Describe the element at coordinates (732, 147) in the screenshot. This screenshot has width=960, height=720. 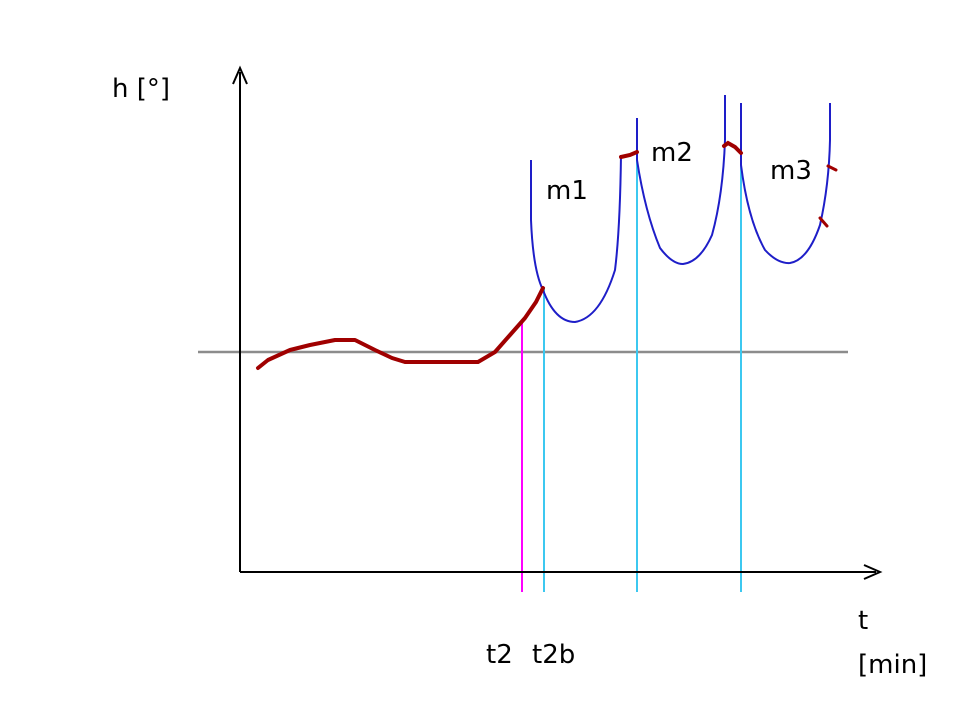
I see `measured-curve-segment-m3` at that location.